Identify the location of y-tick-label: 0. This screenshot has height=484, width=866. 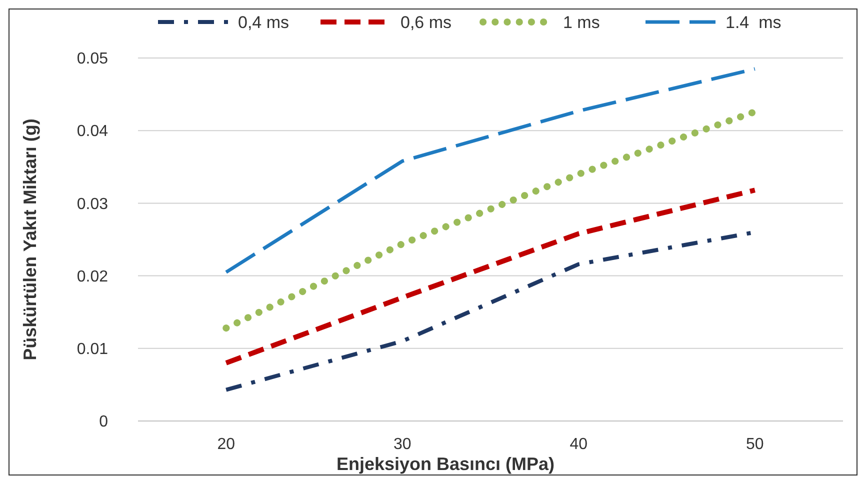
(103, 422).